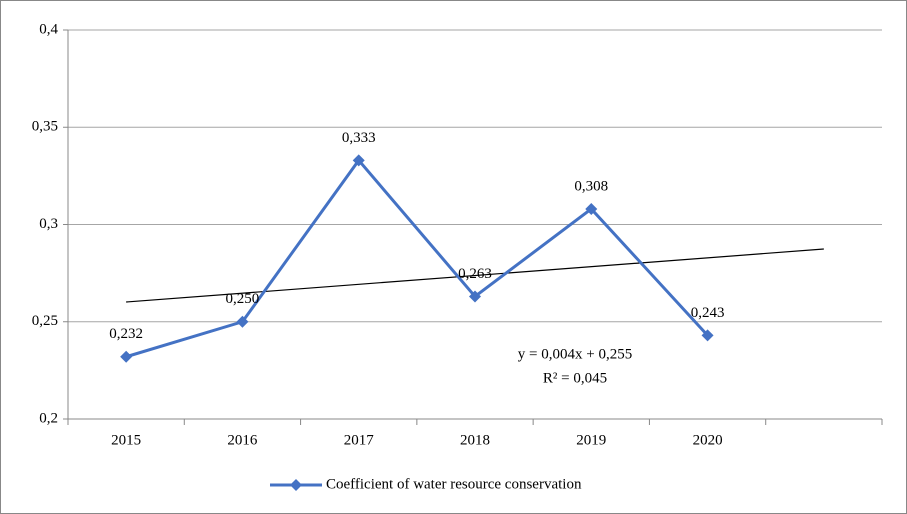 The width and height of the screenshot is (907, 514). Describe the element at coordinates (243, 299) in the screenshot. I see `data-label: 0,250` at that location.